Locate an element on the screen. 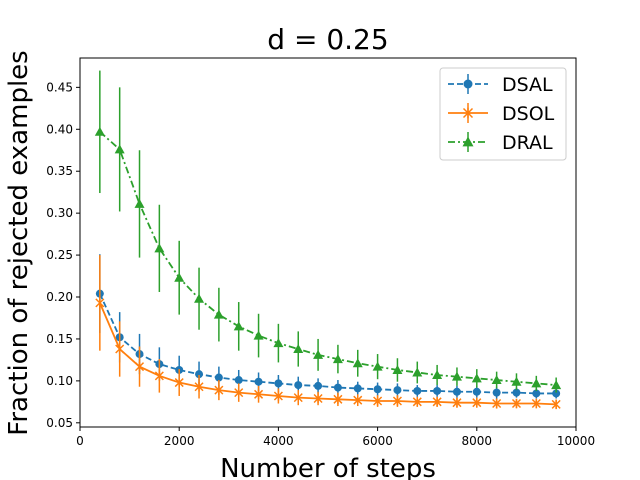 This screenshot has width=640, height=480. legend-label: DSOL is located at coordinates (528, 114).